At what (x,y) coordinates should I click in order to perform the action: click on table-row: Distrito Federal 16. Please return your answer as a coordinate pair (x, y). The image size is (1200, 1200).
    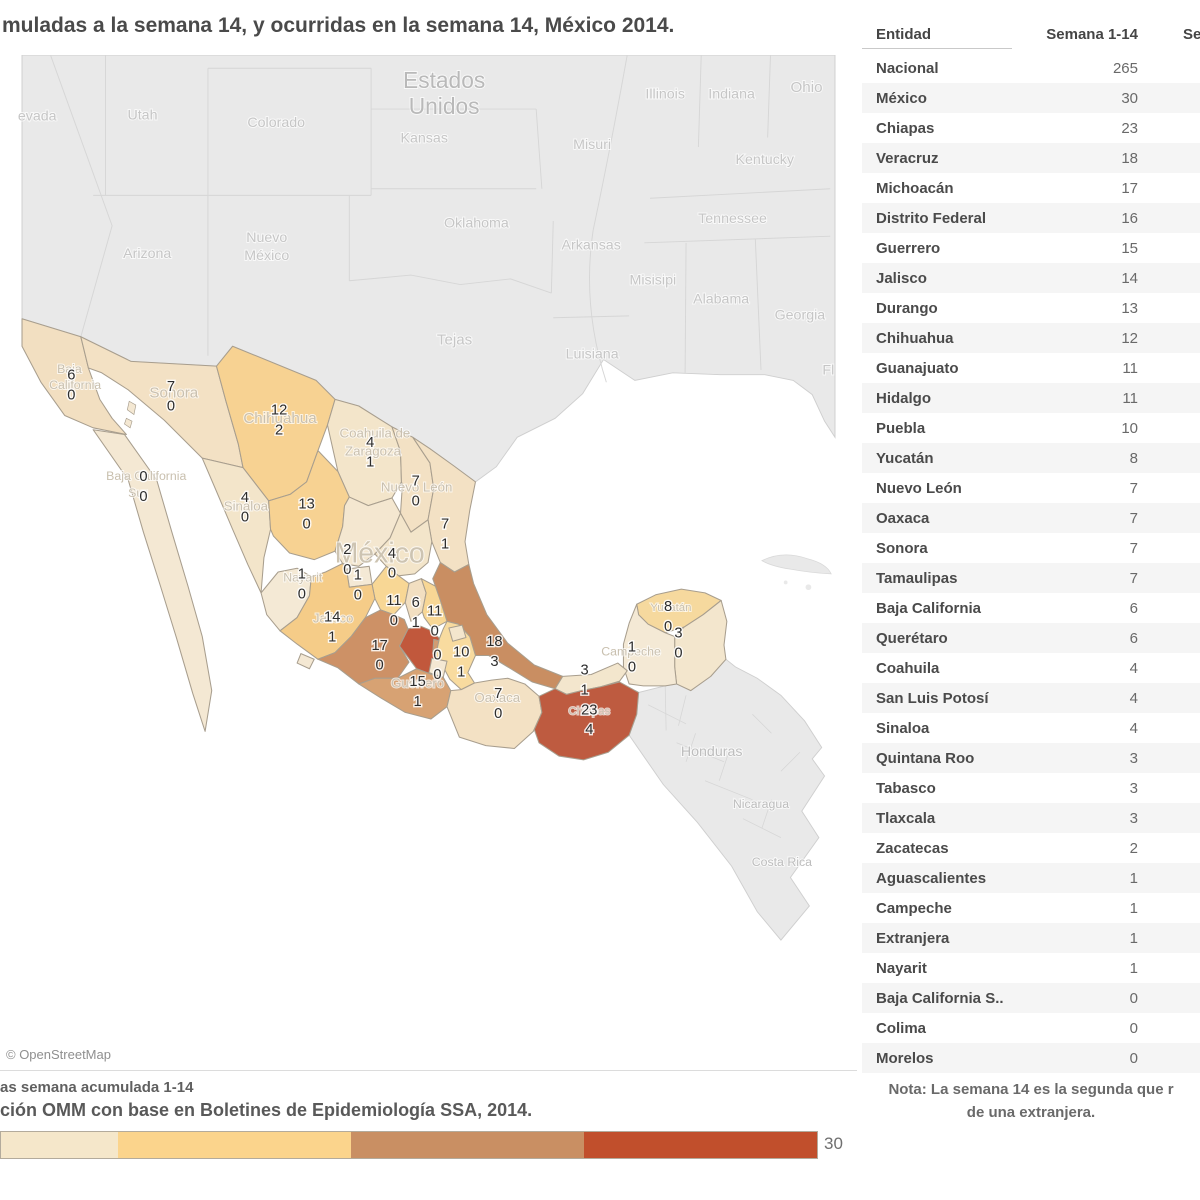
    Looking at the image, I should click on (1031, 218).